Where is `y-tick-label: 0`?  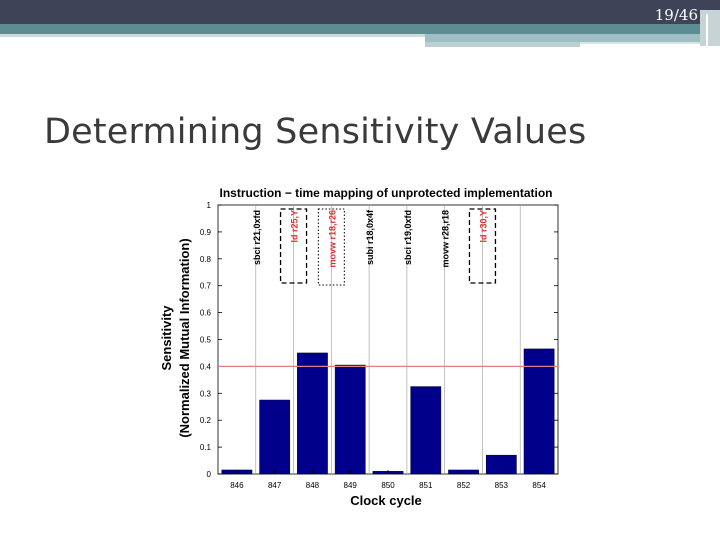 y-tick-label: 0 is located at coordinates (209, 474).